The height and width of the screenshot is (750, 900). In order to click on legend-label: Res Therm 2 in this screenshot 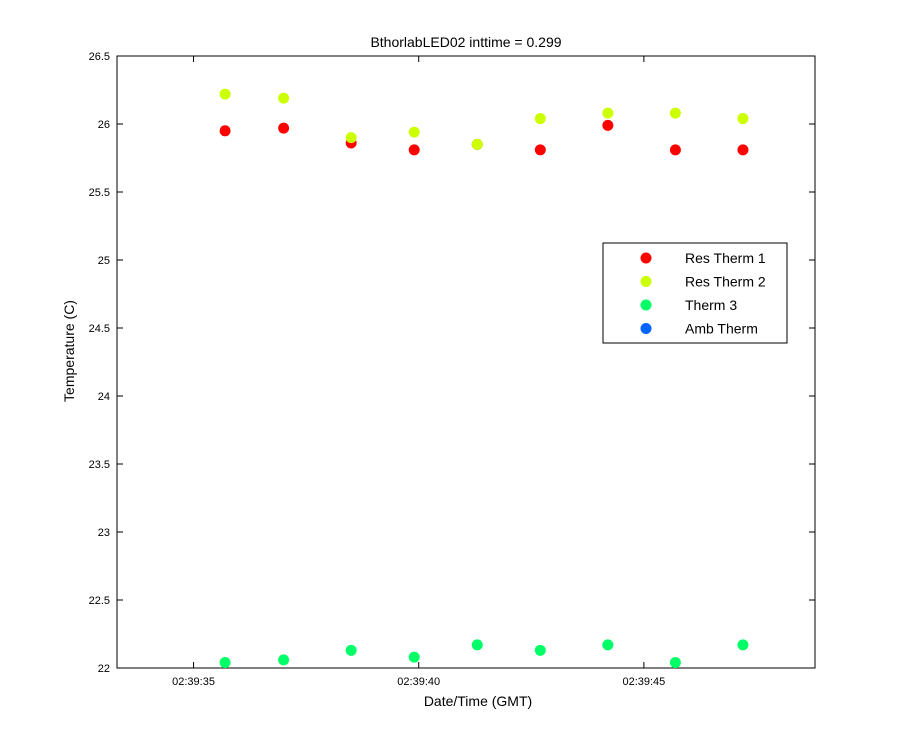, I will do `click(725, 282)`.